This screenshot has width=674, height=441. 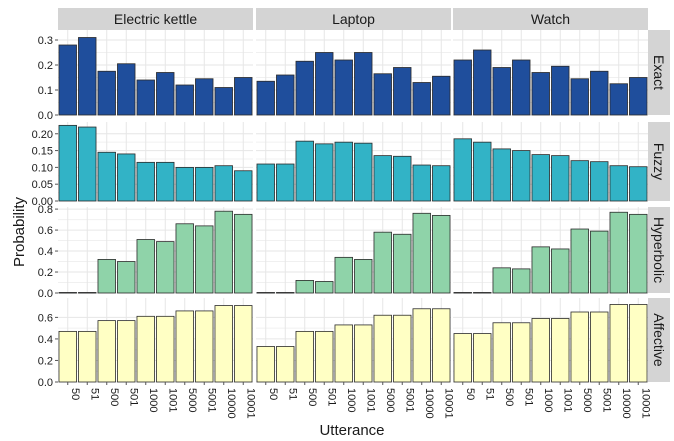 I want to click on x-tick-label: 5000, so click(x=587, y=400).